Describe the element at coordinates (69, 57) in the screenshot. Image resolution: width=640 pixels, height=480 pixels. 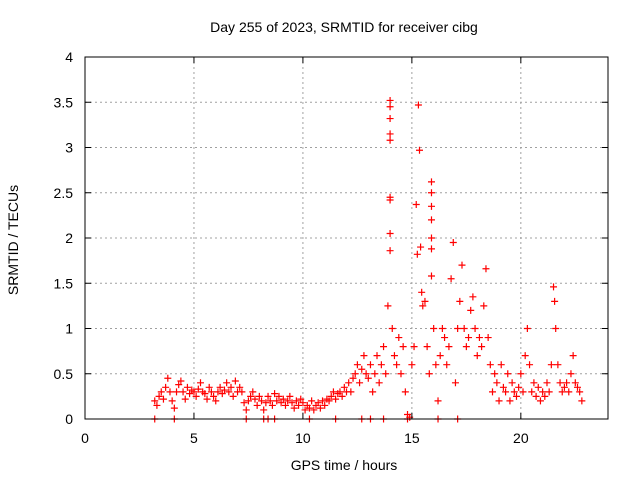
I see `y-tick-label: 4` at that location.